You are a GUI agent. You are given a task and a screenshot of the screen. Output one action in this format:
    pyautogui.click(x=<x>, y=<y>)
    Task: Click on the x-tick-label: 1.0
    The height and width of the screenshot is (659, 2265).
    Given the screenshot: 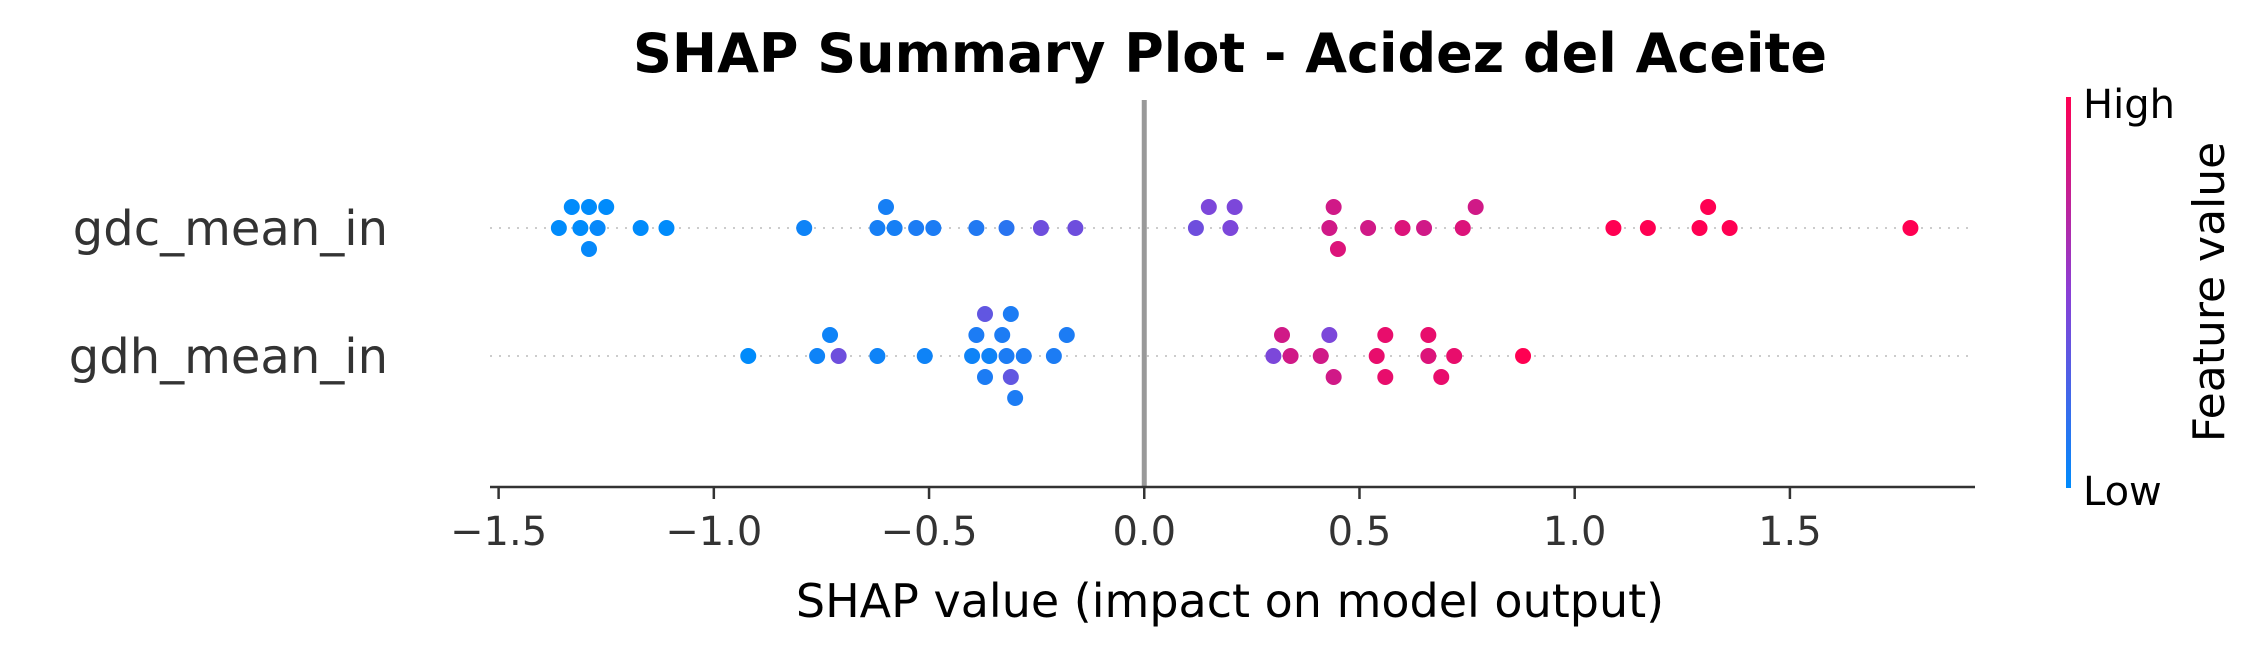 What is the action you would take?
    pyautogui.click(x=1575, y=532)
    